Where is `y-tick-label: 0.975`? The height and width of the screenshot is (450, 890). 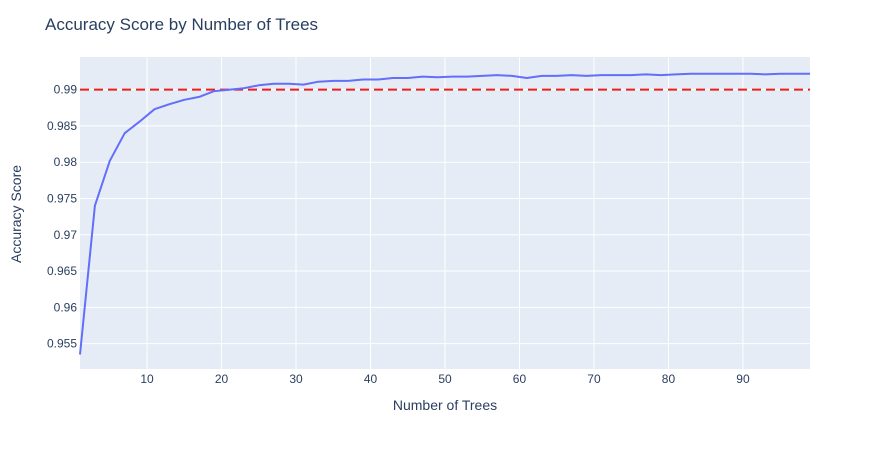
y-tick-label: 0.975 is located at coordinates (62, 198).